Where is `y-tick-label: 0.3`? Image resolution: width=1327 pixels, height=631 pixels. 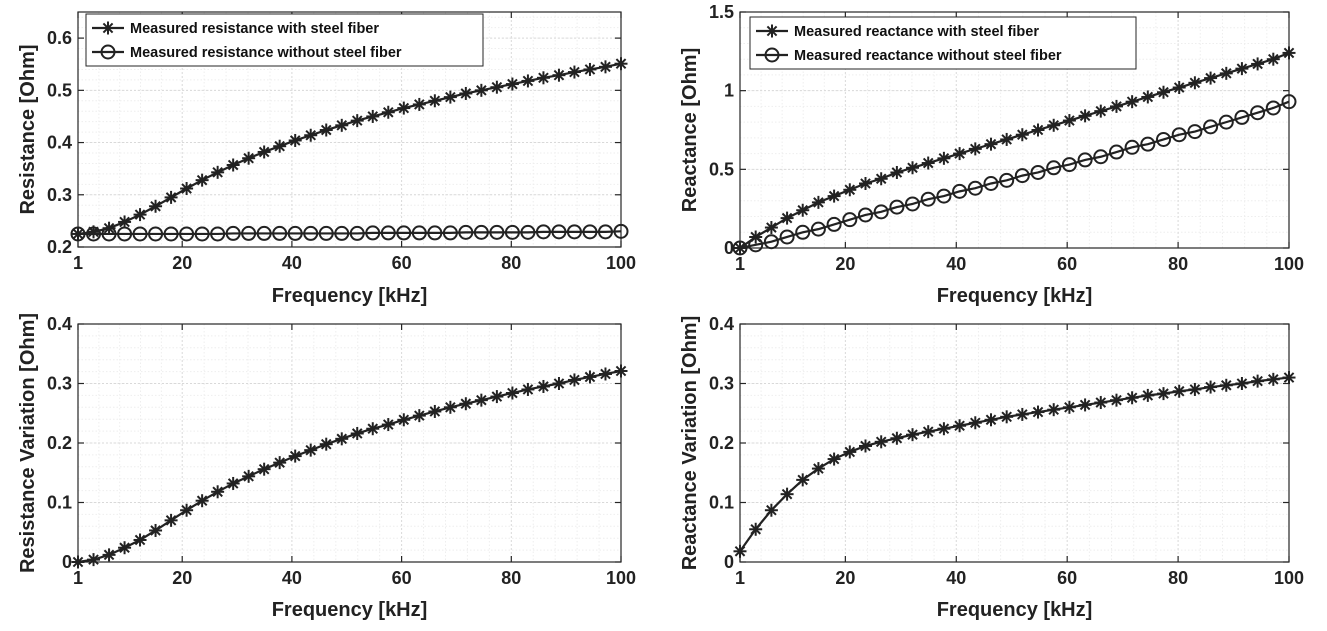
y-tick-label: 0.3 is located at coordinates (59, 384).